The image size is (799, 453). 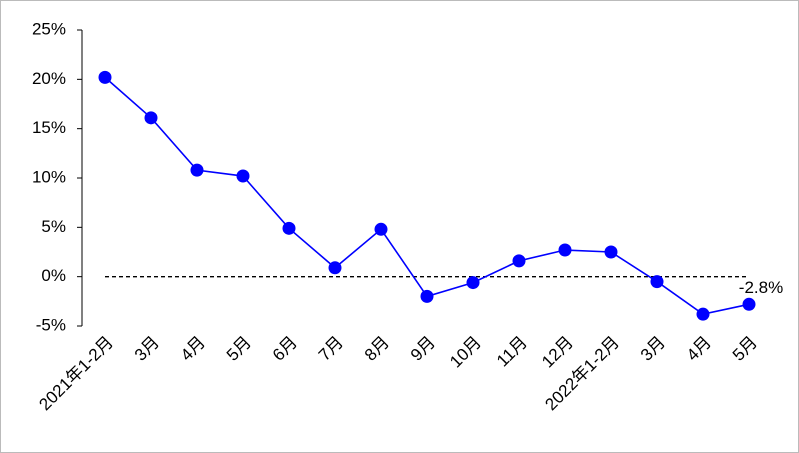 I want to click on y-tick-label: 10%, so click(x=49, y=176).